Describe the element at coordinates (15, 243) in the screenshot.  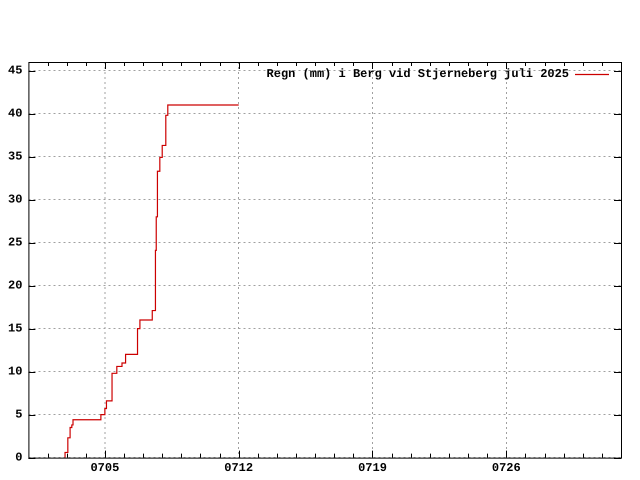
I see `y-tick-label: 25` at that location.